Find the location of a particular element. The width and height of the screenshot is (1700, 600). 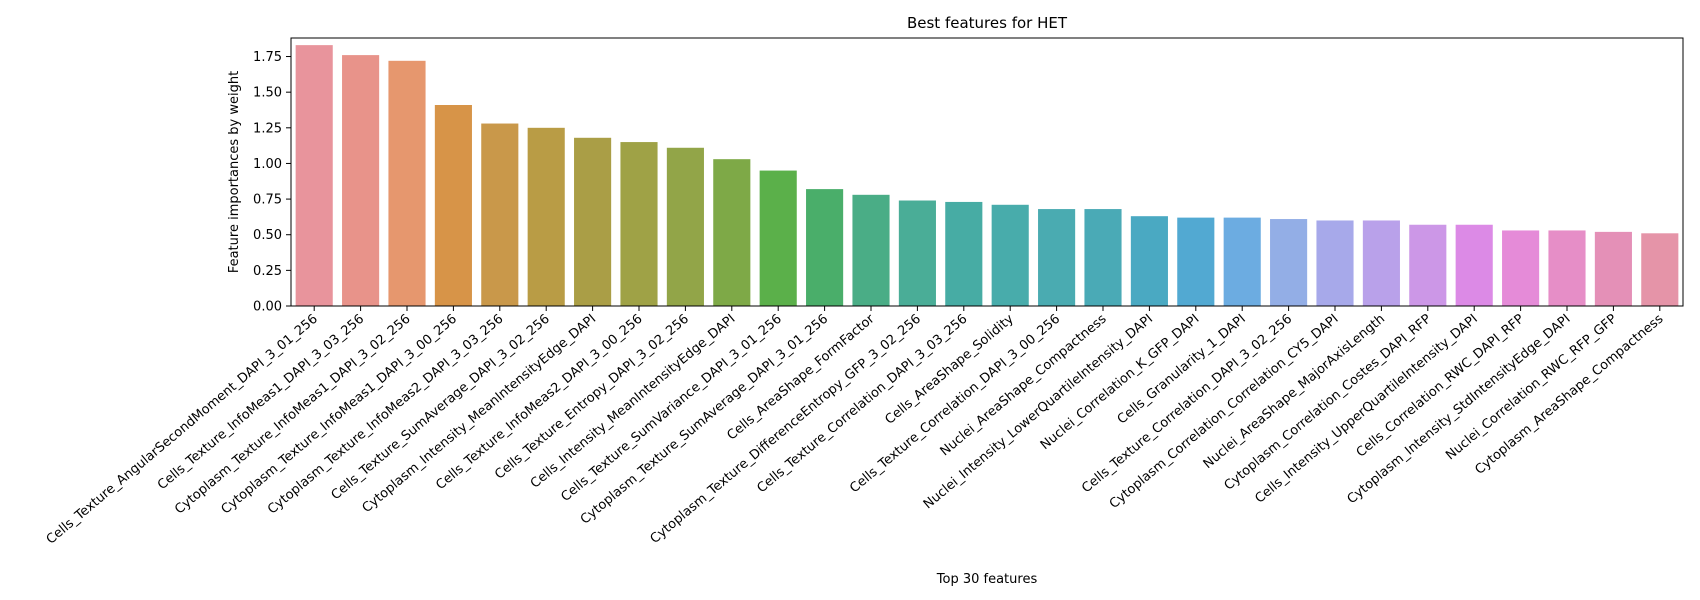

x-tick-label: Cells_Texture_Correlation_DAPI_3_02_256 is located at coordinates (1187, 404).